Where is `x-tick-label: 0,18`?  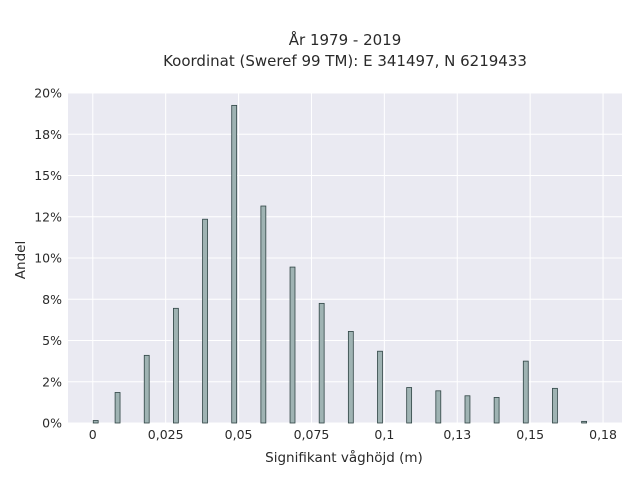
x-tick-label: 0,18 is located at coordinates (603, 434).